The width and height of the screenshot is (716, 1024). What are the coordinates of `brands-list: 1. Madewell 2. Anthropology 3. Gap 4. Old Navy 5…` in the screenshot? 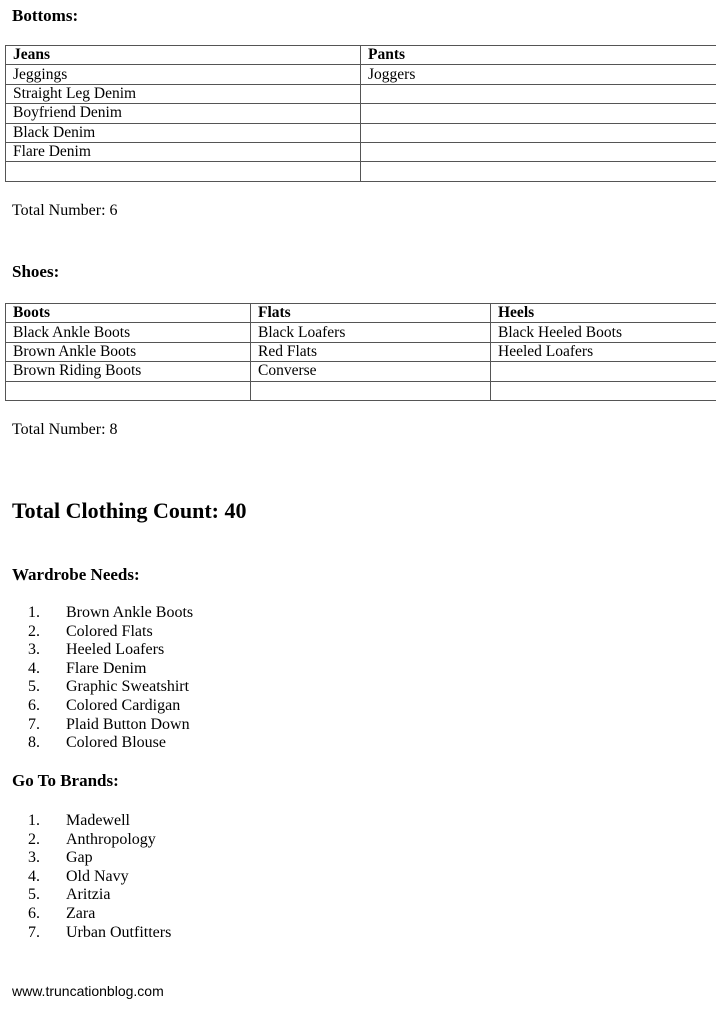 It's located at (91, 877).